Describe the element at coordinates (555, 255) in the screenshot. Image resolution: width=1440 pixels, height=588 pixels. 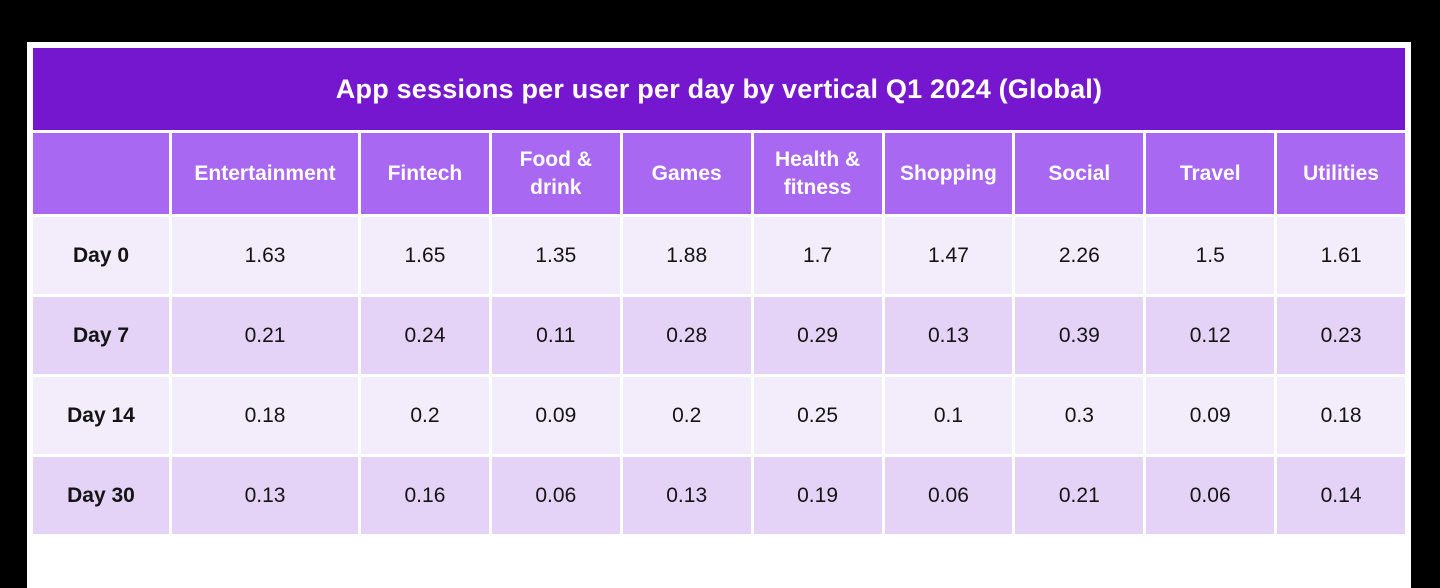
I see `table-cell: 1.35` at that location.